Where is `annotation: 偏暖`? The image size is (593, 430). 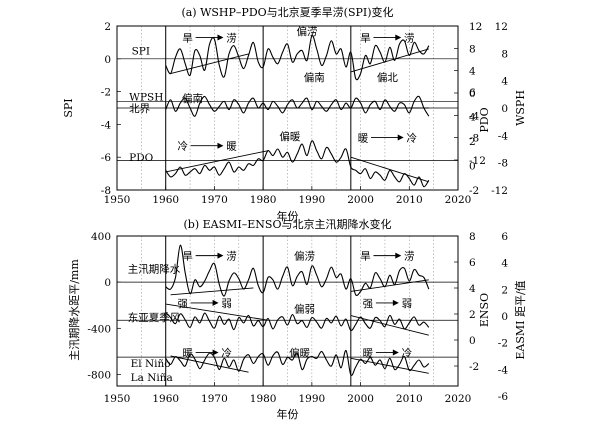 annotation: 偏暖 is located at coordinates (289, 136).